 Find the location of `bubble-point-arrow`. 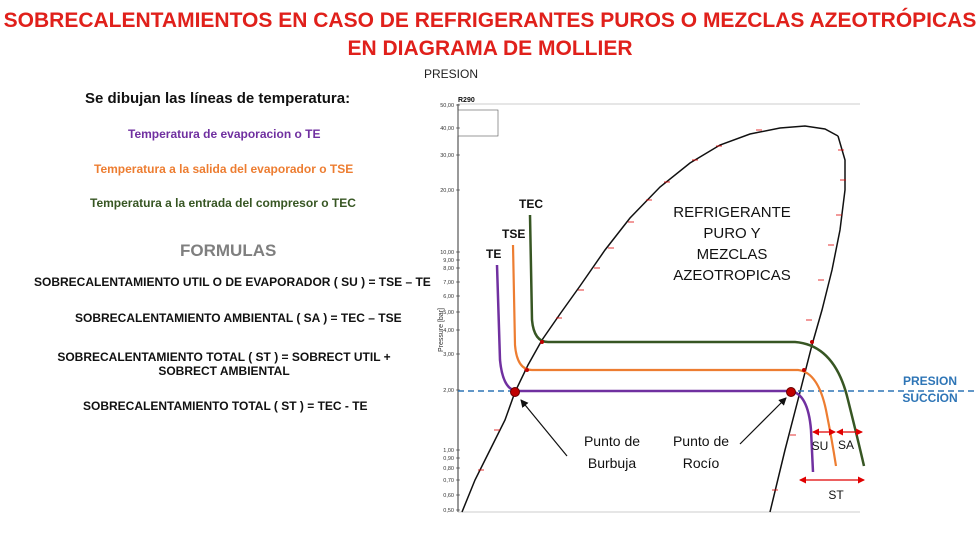

bubble-point-arrow is located at coordinates (544, 428).